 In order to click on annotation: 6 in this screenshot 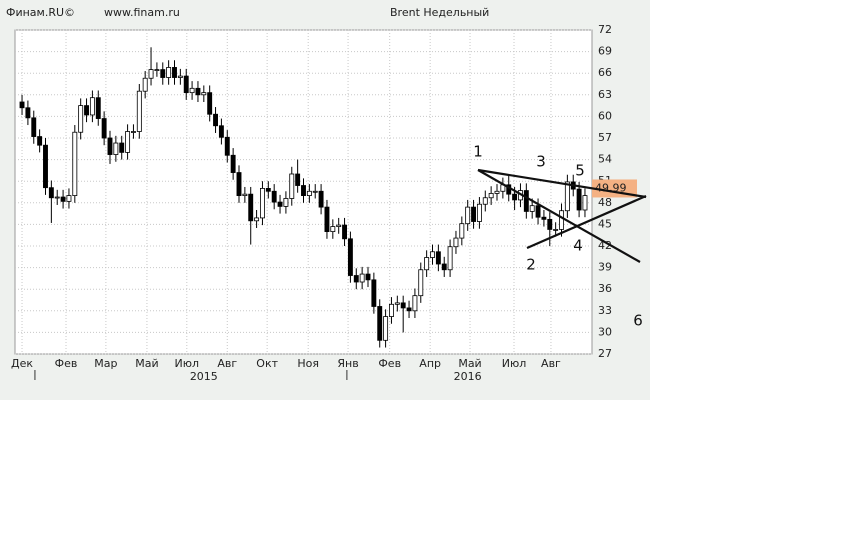, I will do `click(638, 321)`.